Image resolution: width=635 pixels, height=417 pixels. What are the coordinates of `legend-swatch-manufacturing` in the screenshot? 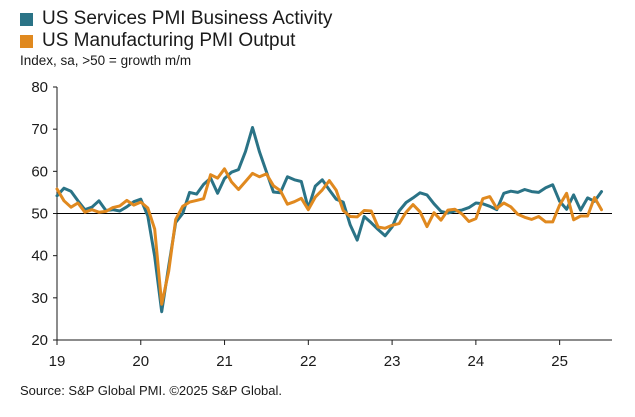 It's located at (26, 41).